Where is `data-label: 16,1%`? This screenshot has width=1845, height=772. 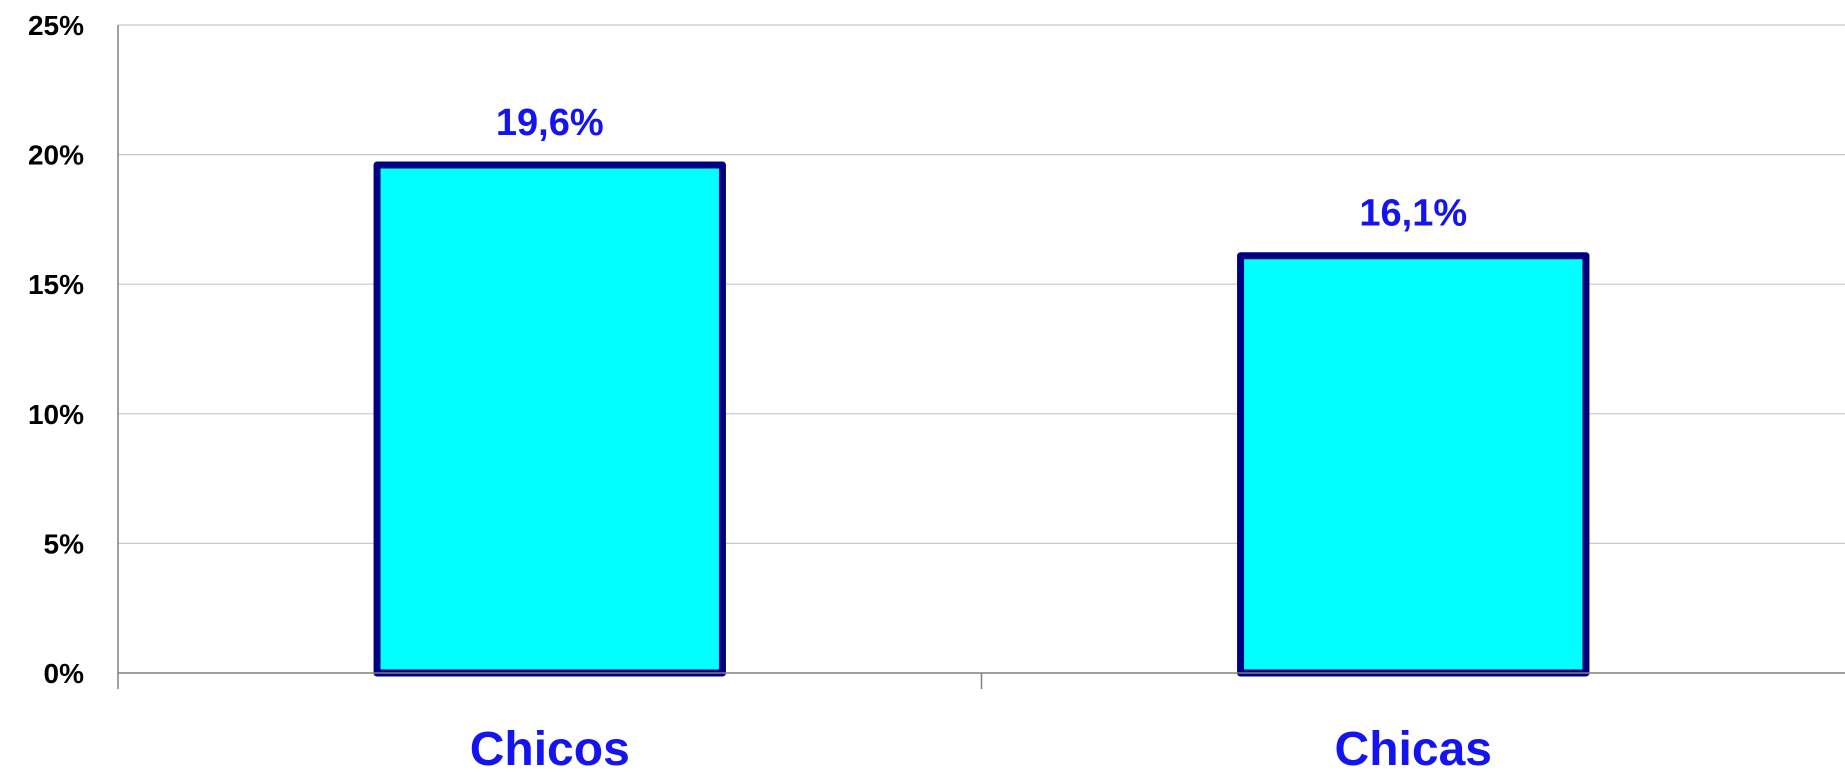
data-label: 16,1% is located at coordinates (1413, 214).